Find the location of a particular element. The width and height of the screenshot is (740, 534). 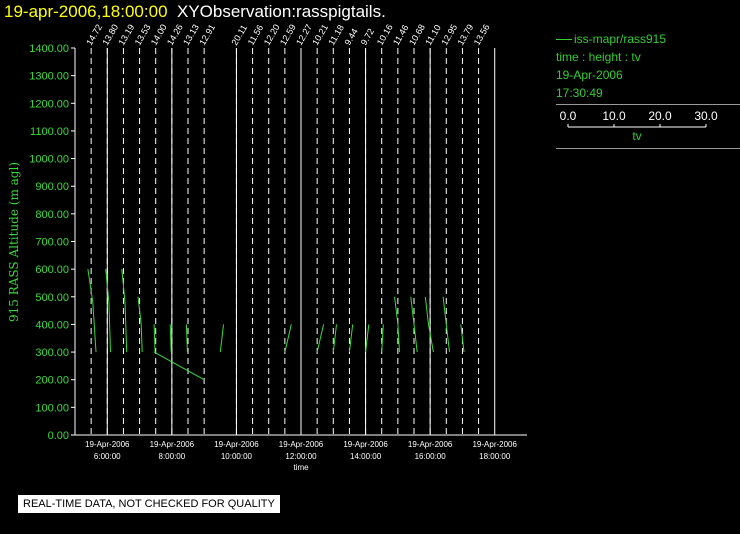

y-tick-label: 900.00 is located at coordinates (52, 187).